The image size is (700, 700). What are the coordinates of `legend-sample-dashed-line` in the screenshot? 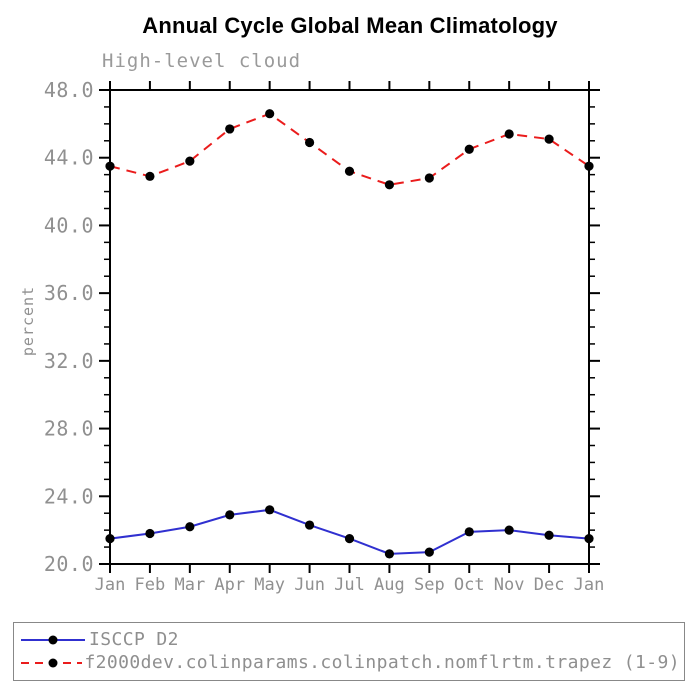 It's located at (52, 662).